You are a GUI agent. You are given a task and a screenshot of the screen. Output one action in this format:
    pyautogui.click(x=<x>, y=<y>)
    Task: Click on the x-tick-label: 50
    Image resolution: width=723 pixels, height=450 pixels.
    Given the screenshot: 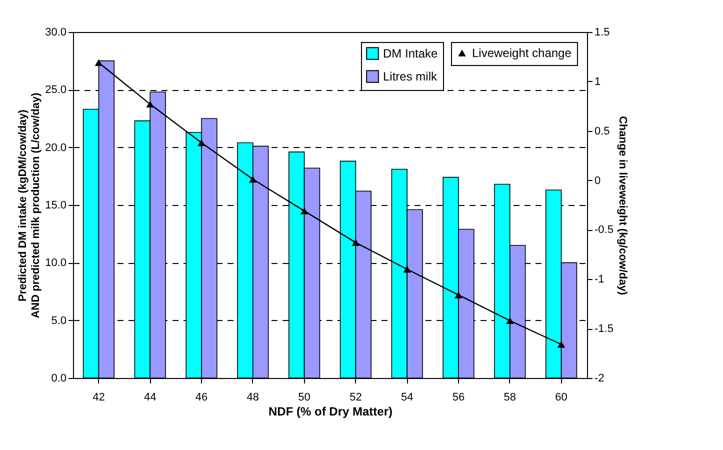 What is the action you would take?
    pyautogui.click(x=304, y=398)
    